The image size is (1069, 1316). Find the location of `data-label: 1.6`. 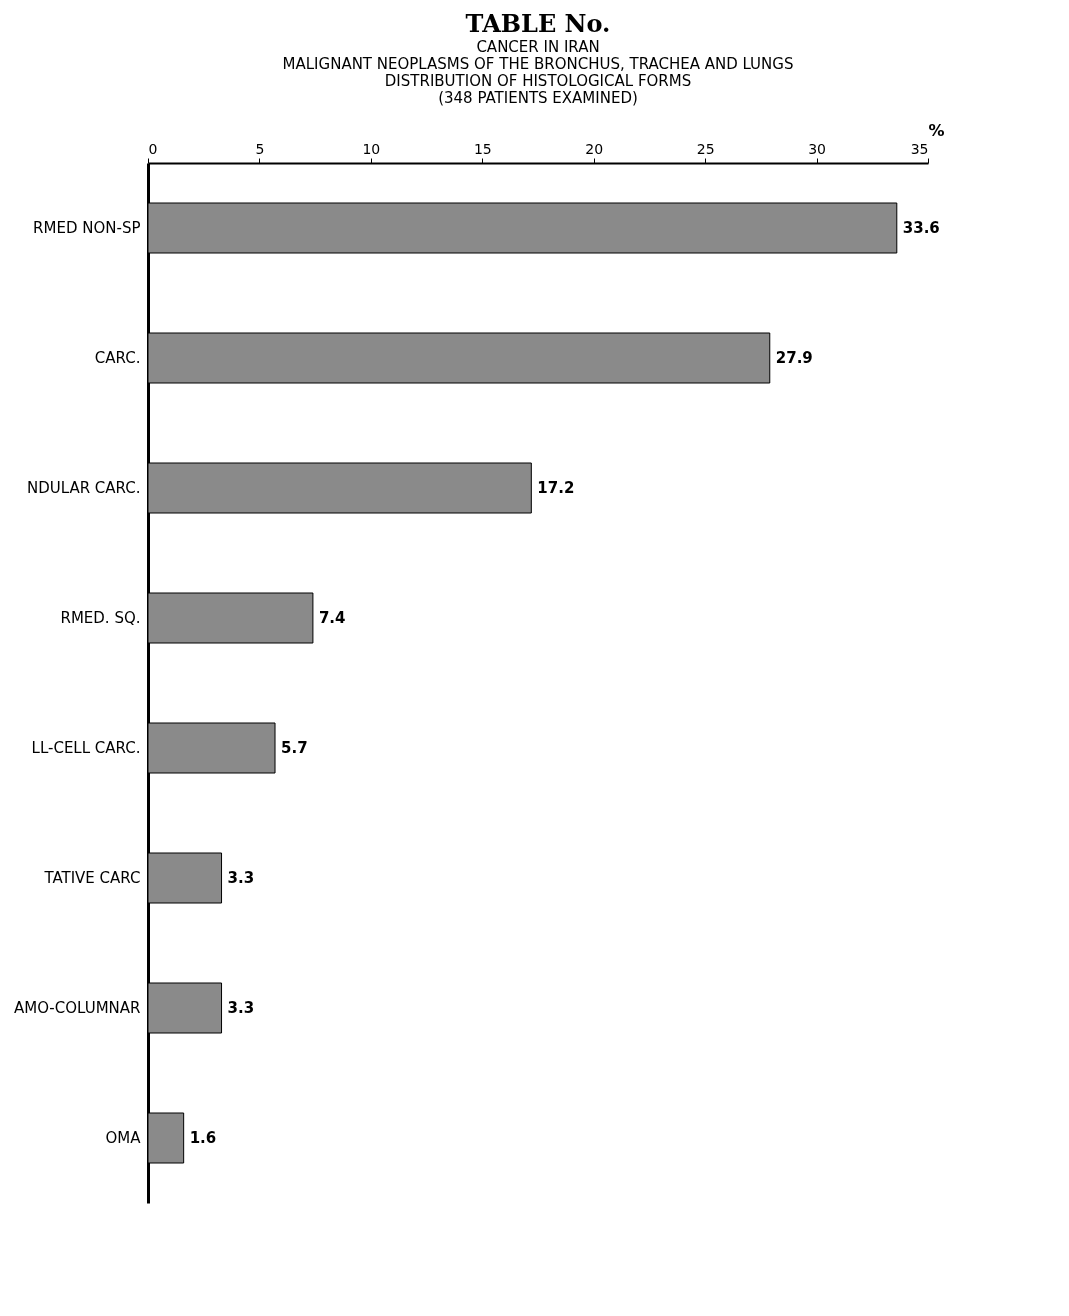

data-label: 1.6 is located at coordinates (203, 1138).